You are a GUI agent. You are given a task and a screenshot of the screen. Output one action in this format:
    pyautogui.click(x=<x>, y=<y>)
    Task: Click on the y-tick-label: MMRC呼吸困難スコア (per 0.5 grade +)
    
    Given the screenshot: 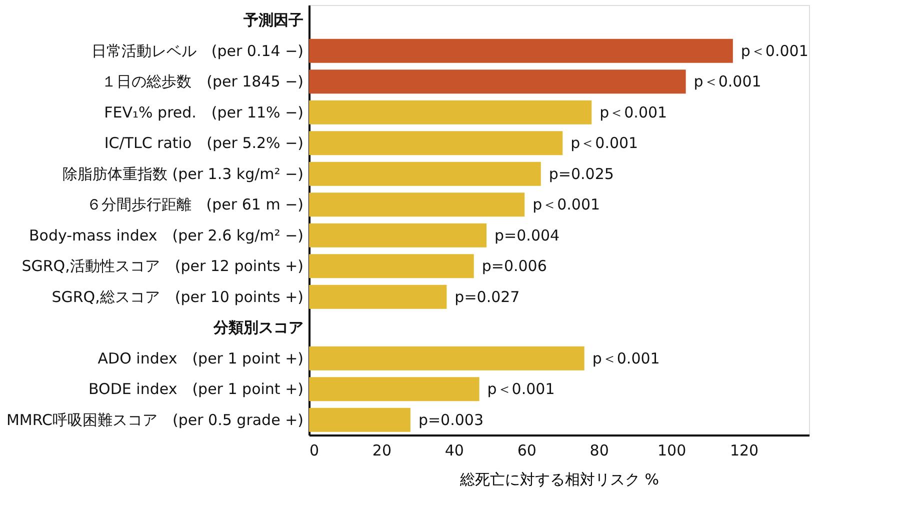 What is the action you would take?
    pyautogui.click(x=155, y=419)
    